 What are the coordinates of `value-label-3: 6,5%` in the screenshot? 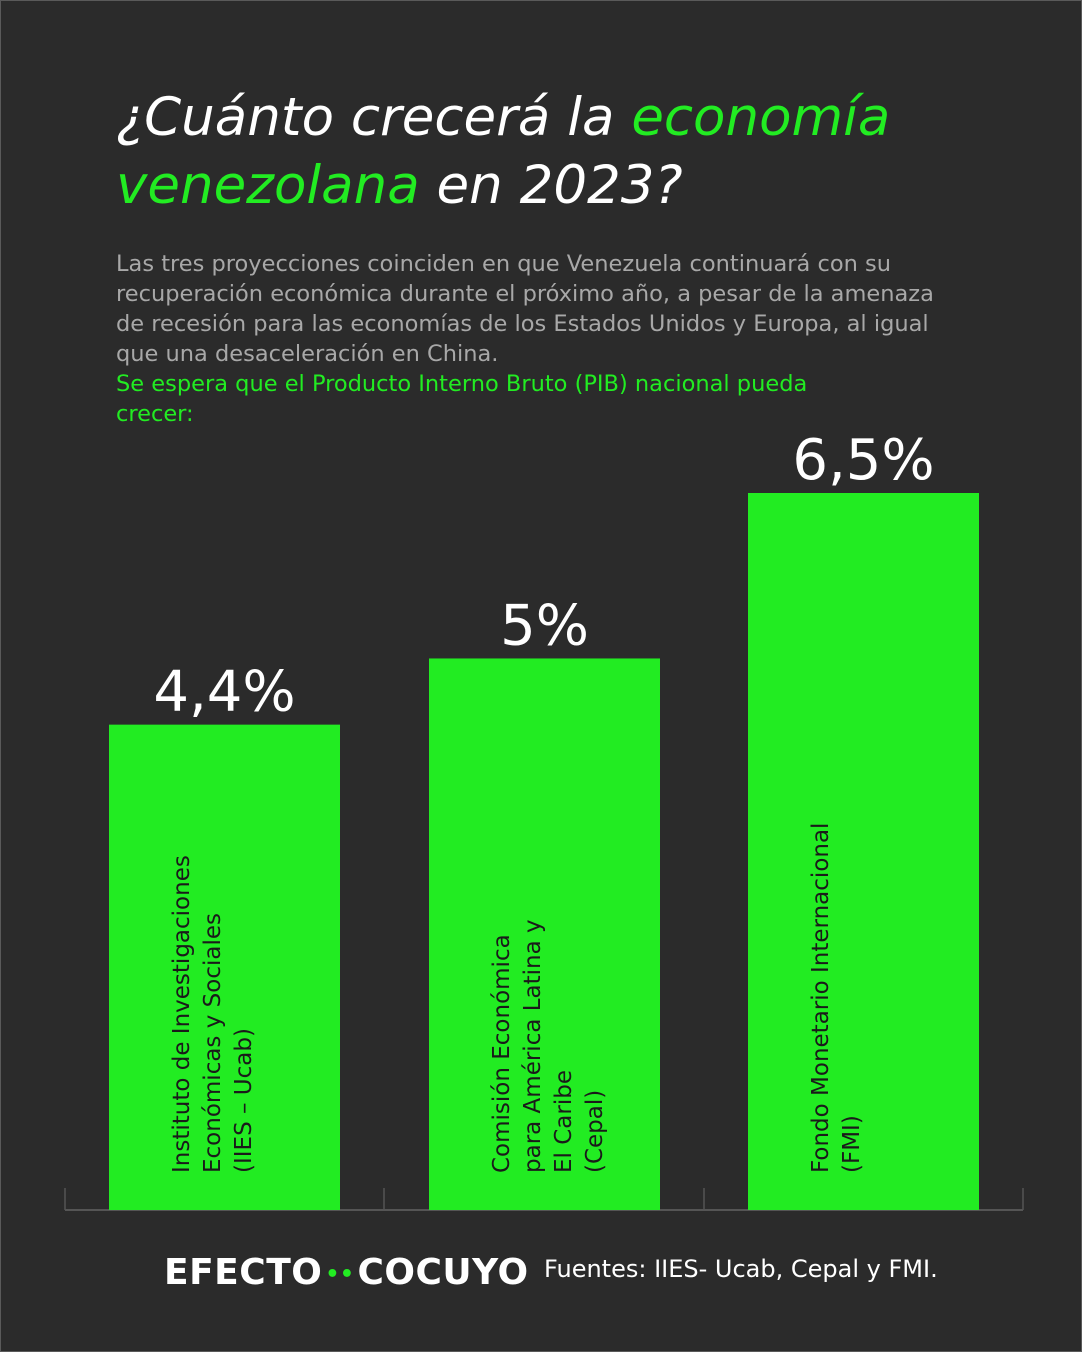 It's located at (863, 460).